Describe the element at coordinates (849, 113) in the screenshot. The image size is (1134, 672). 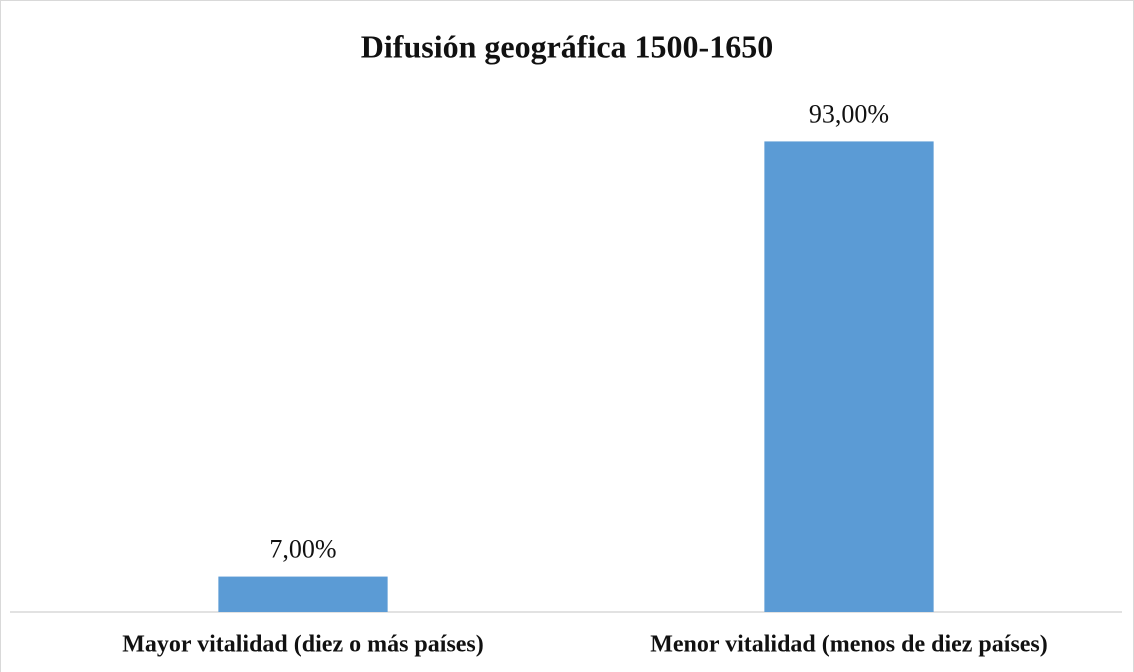
I see `data-label: 93,00%` at that location.